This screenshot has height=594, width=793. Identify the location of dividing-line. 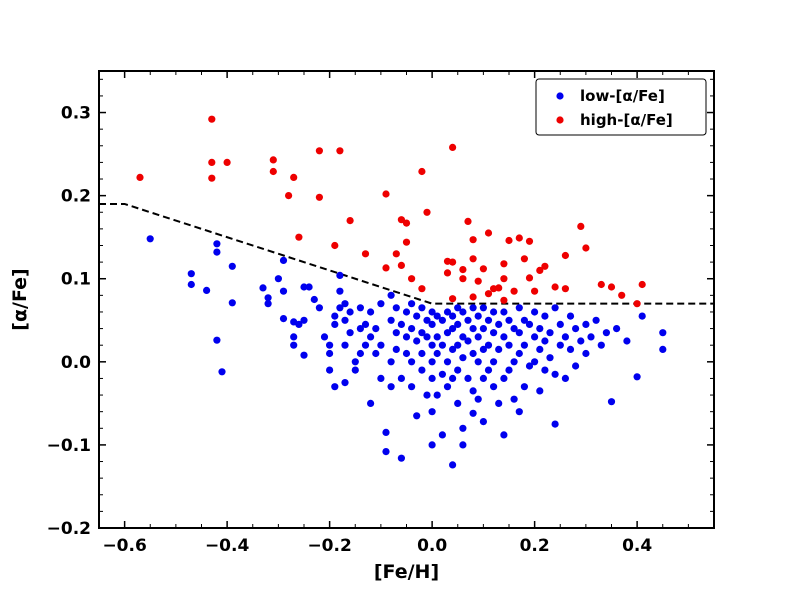
(406, 253).